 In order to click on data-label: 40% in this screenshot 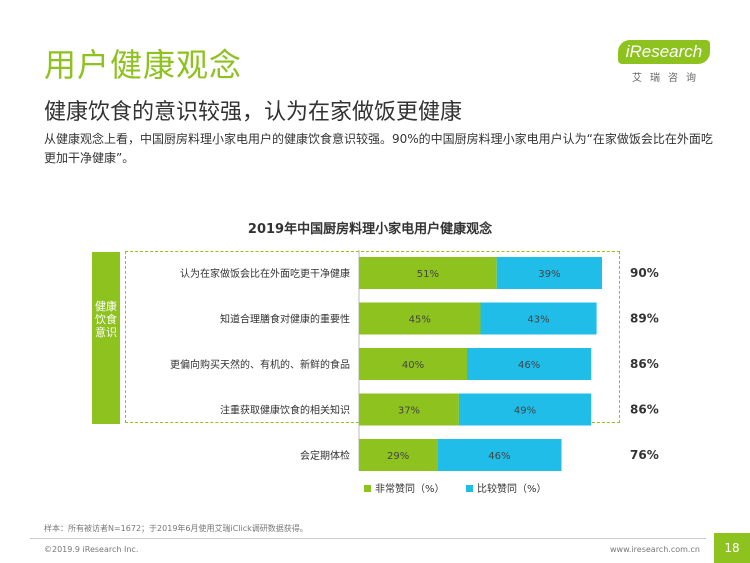, I will do `click(413, 365)`.